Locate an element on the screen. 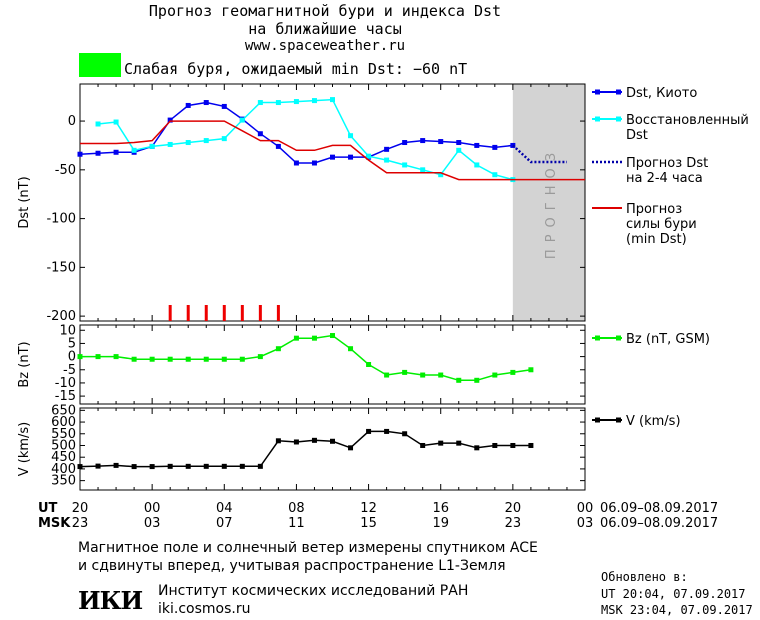 The height and width of the screenshot is (620, 760). ut-tick-label: 00 is located at coordinates (152, 508).